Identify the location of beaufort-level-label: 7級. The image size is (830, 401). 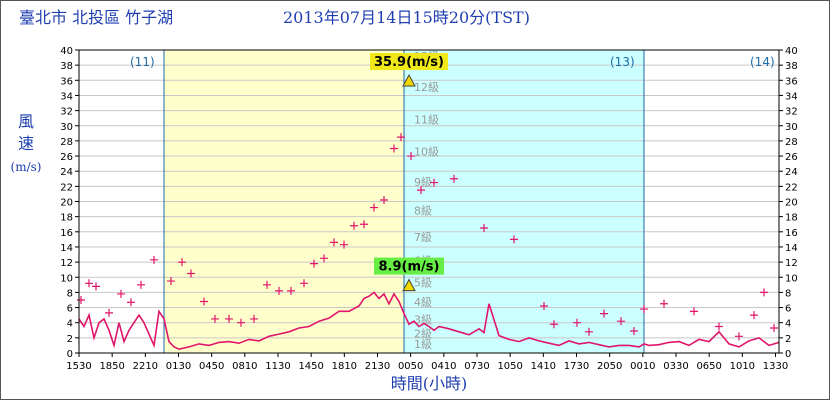
(423, 237).